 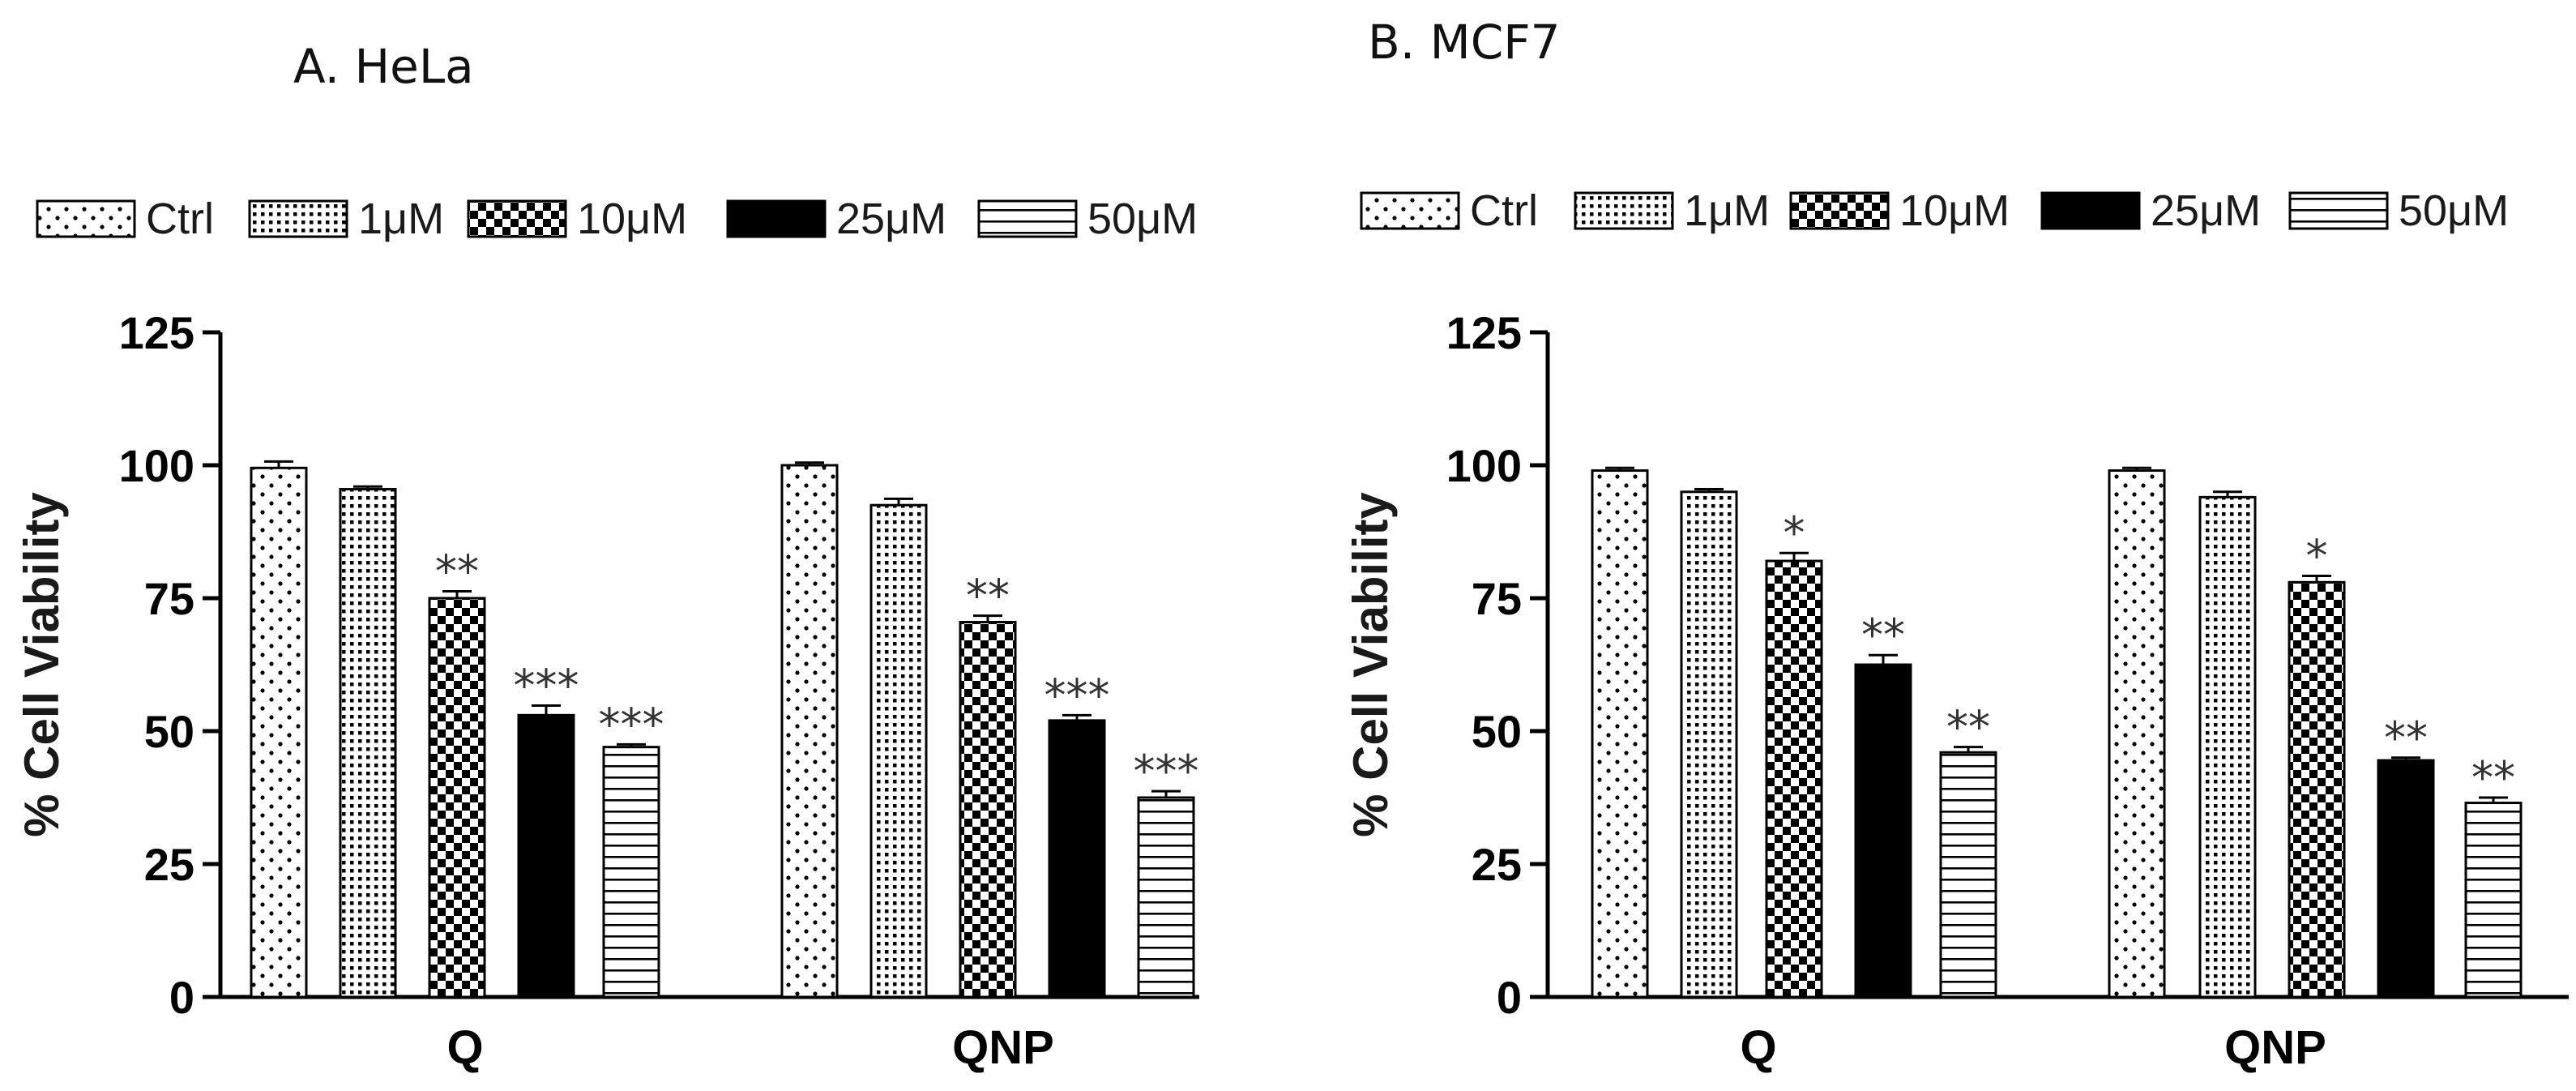 What do you see at coordinates (1077, 695) in the screenshot?
I see `significance-qnp-25μM: ***` at bounding box center [1077, 695].